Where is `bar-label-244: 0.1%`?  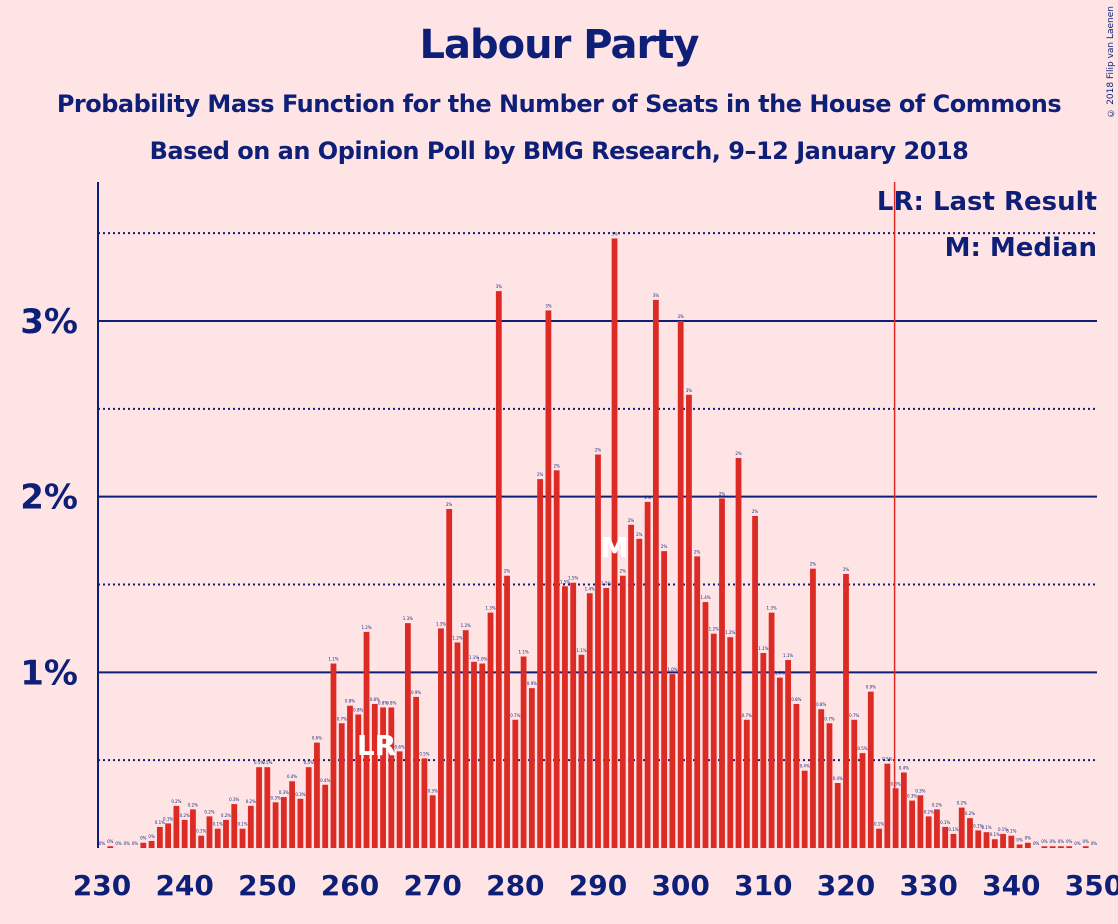 bar-label-244: 0.1% is located at coordinates (218, 824).